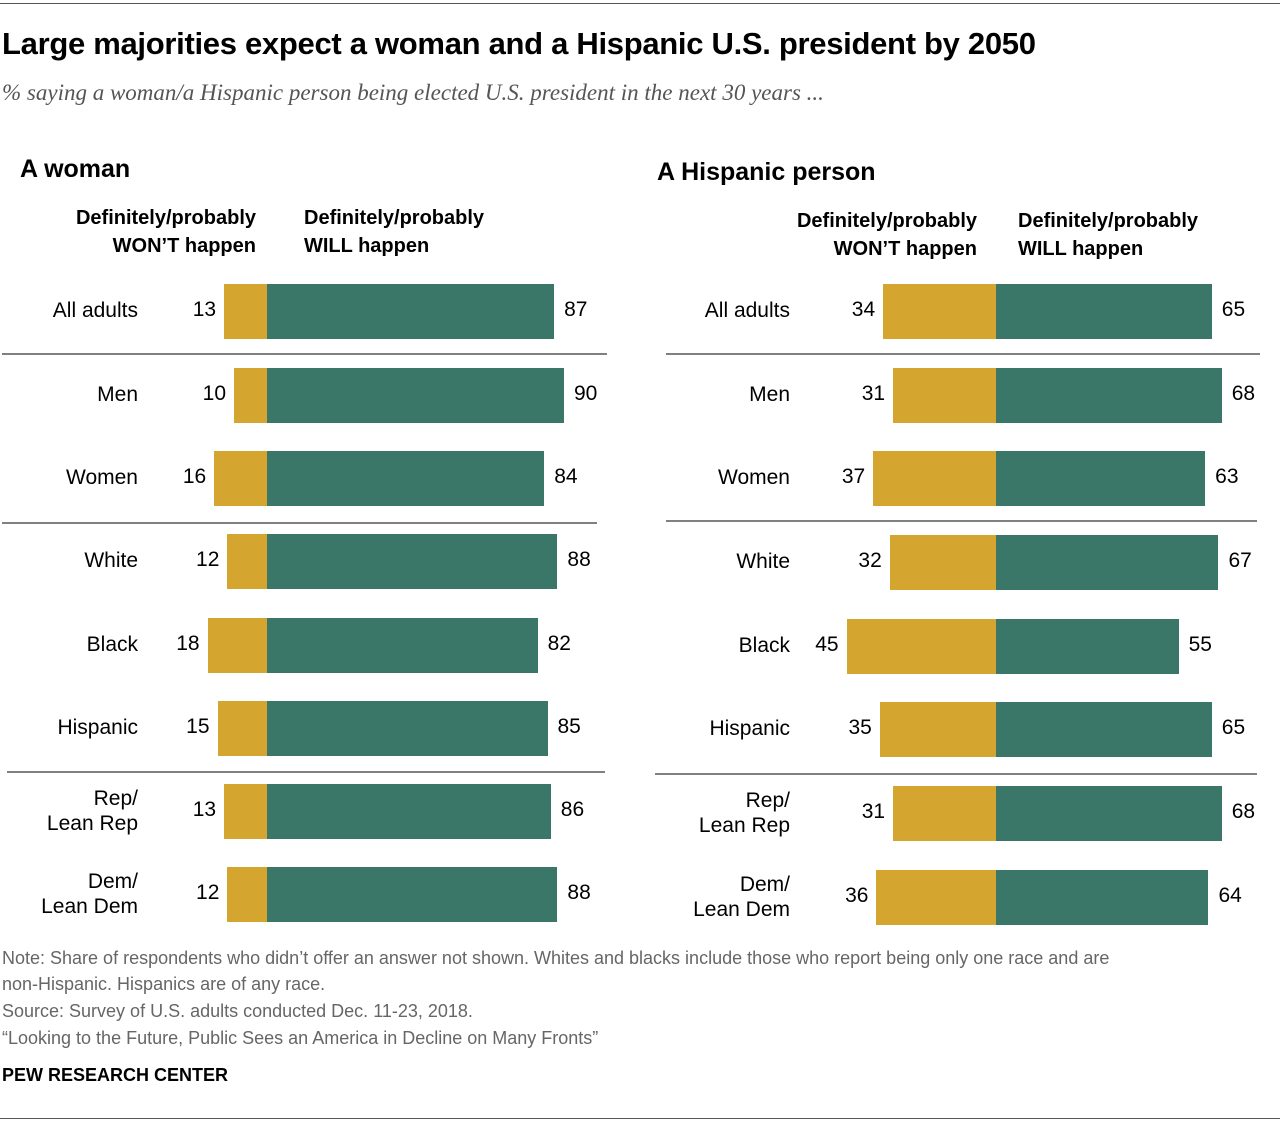  What do you see at coordinates (1240, 560) in the screenshot?
I see `value-will: 67` at bounding box center [1240, 560].